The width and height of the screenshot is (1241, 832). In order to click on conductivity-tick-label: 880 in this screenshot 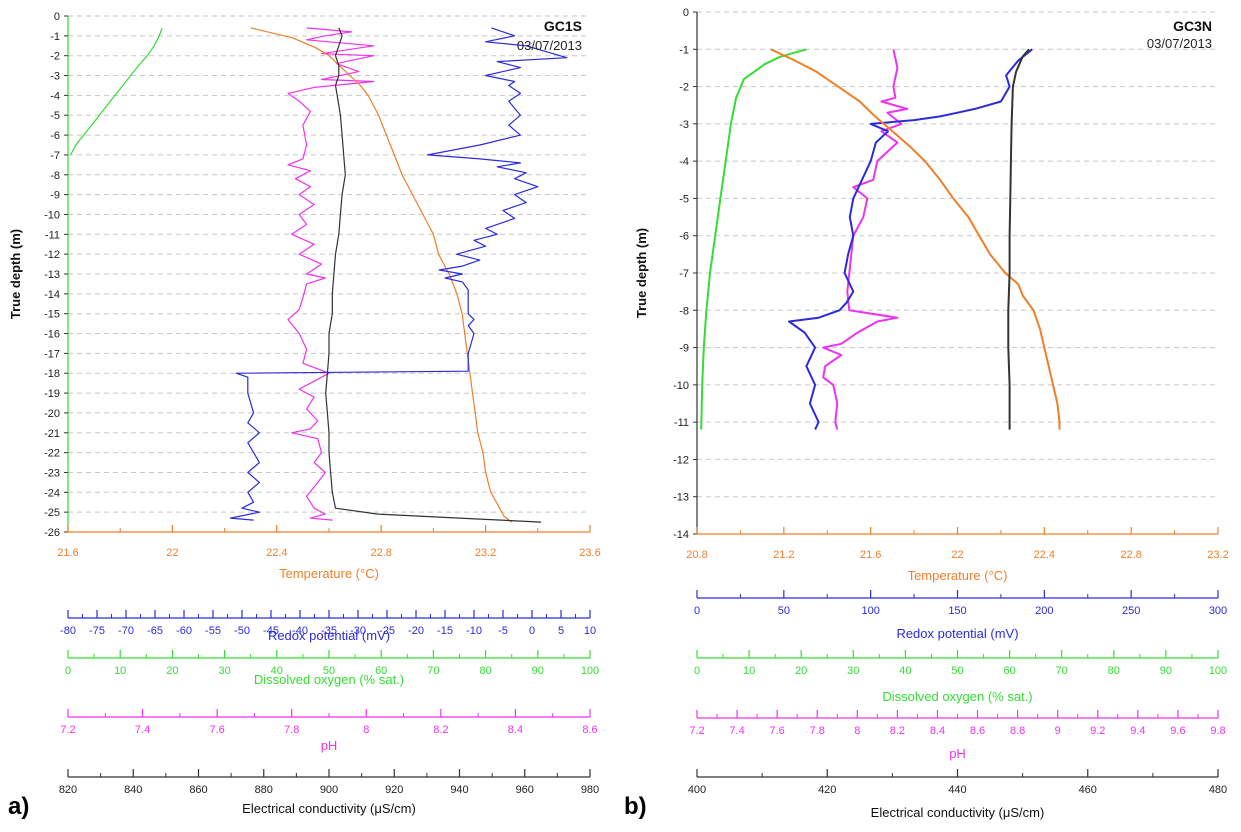, I will do `click(264, 790)`.